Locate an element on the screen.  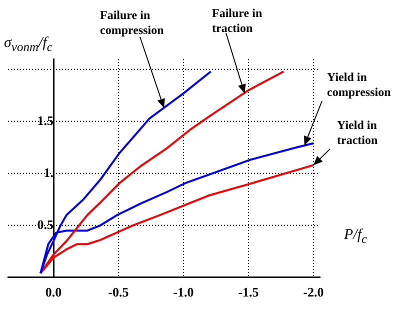
y-tick-label: 0.5 is located at coordinates (45, 224).